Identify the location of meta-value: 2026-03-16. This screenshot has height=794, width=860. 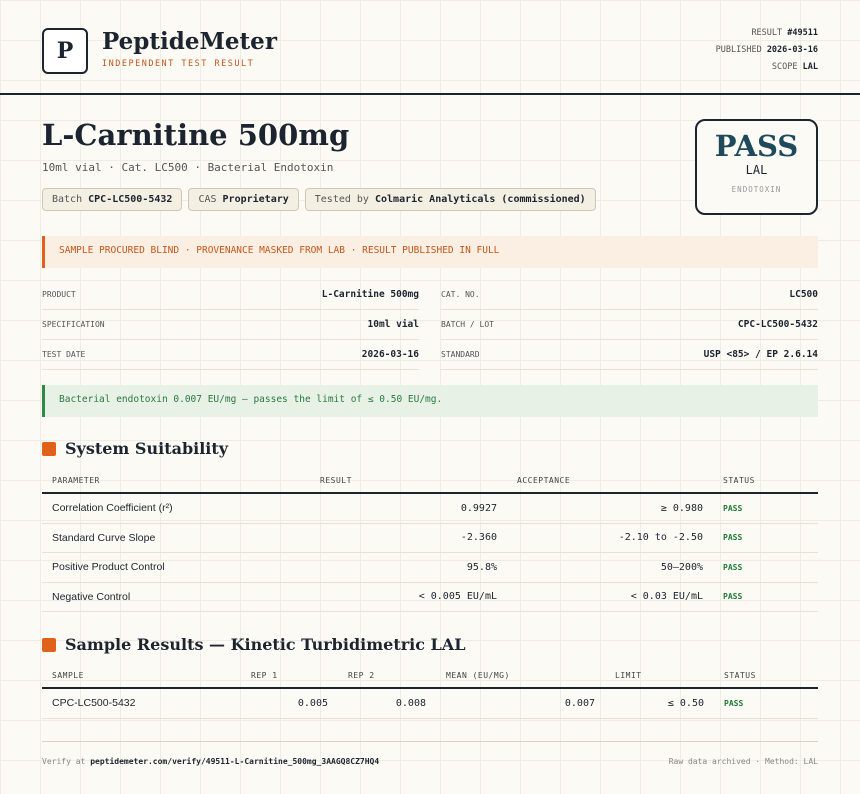
(792, 50).